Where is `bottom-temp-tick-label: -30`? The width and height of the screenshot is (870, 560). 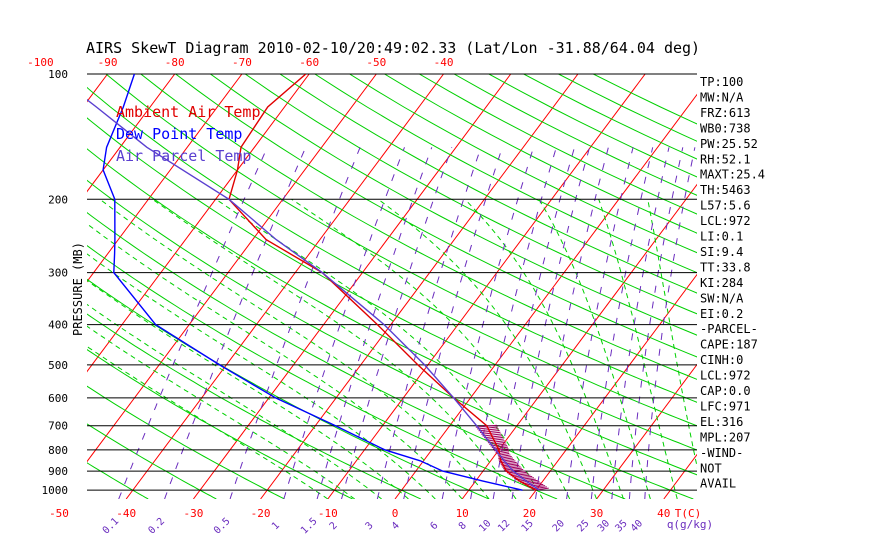 bottom-temp-tick-label: -30 is located at coordinates (193, 513).